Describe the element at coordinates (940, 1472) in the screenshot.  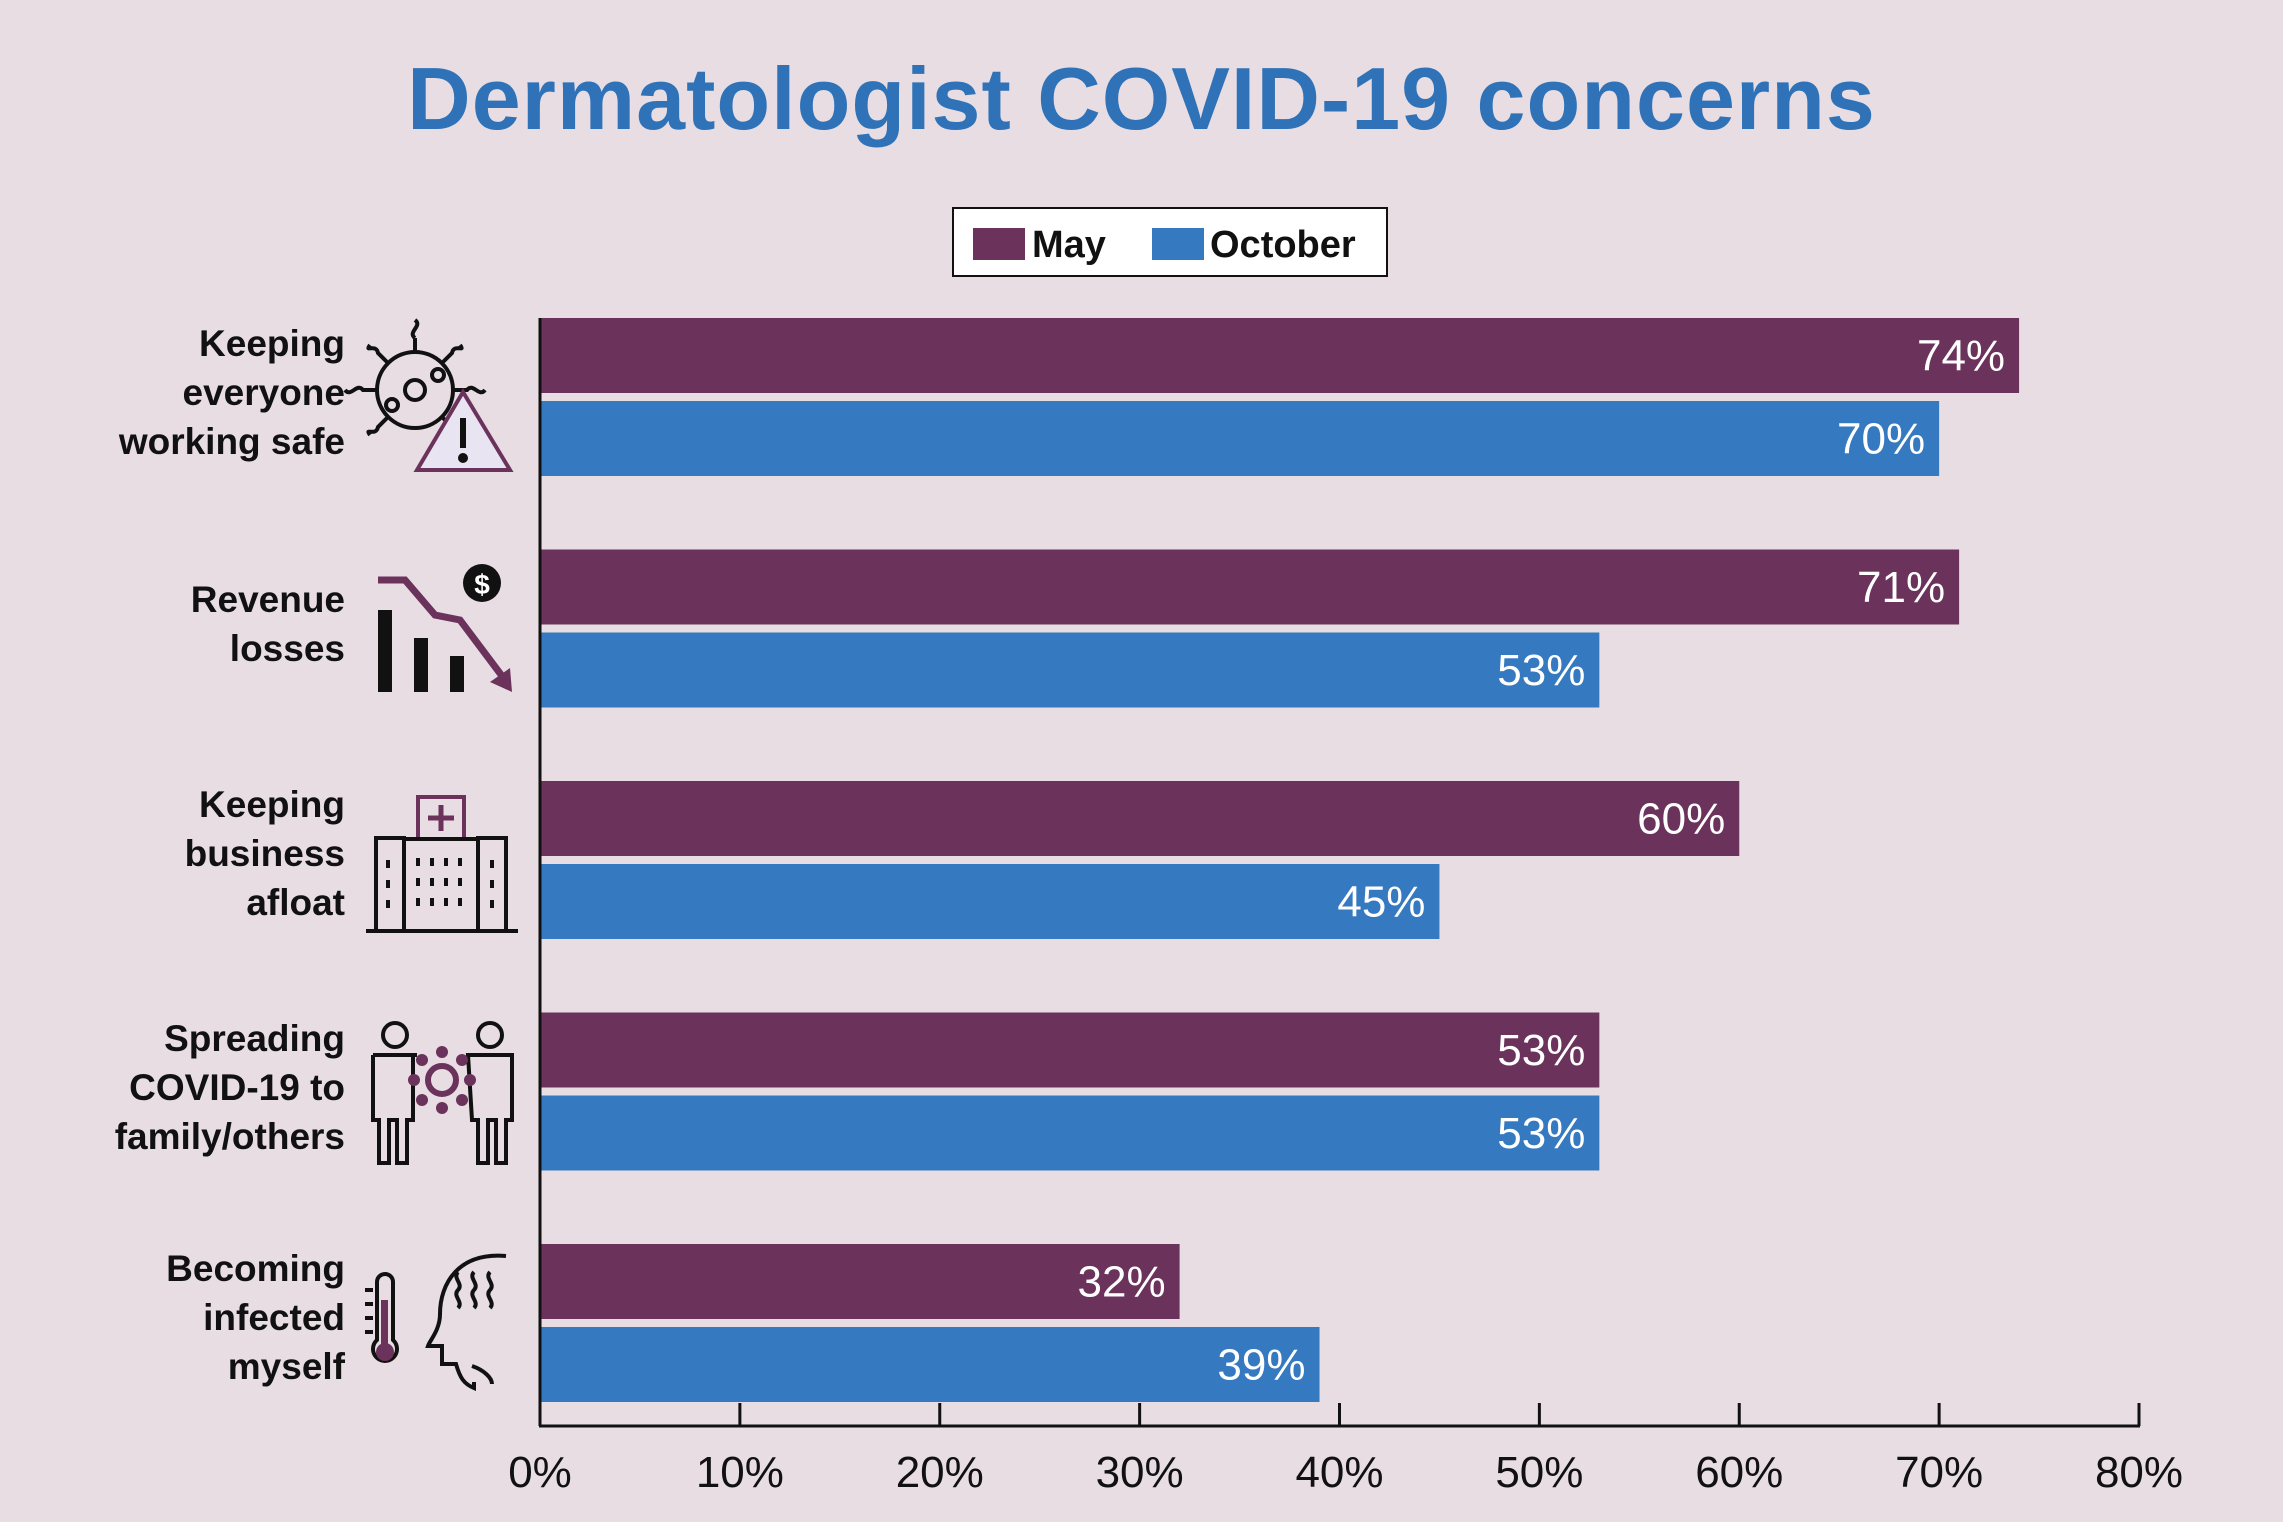
I see `x-tick-label-2: 20%` at that location.